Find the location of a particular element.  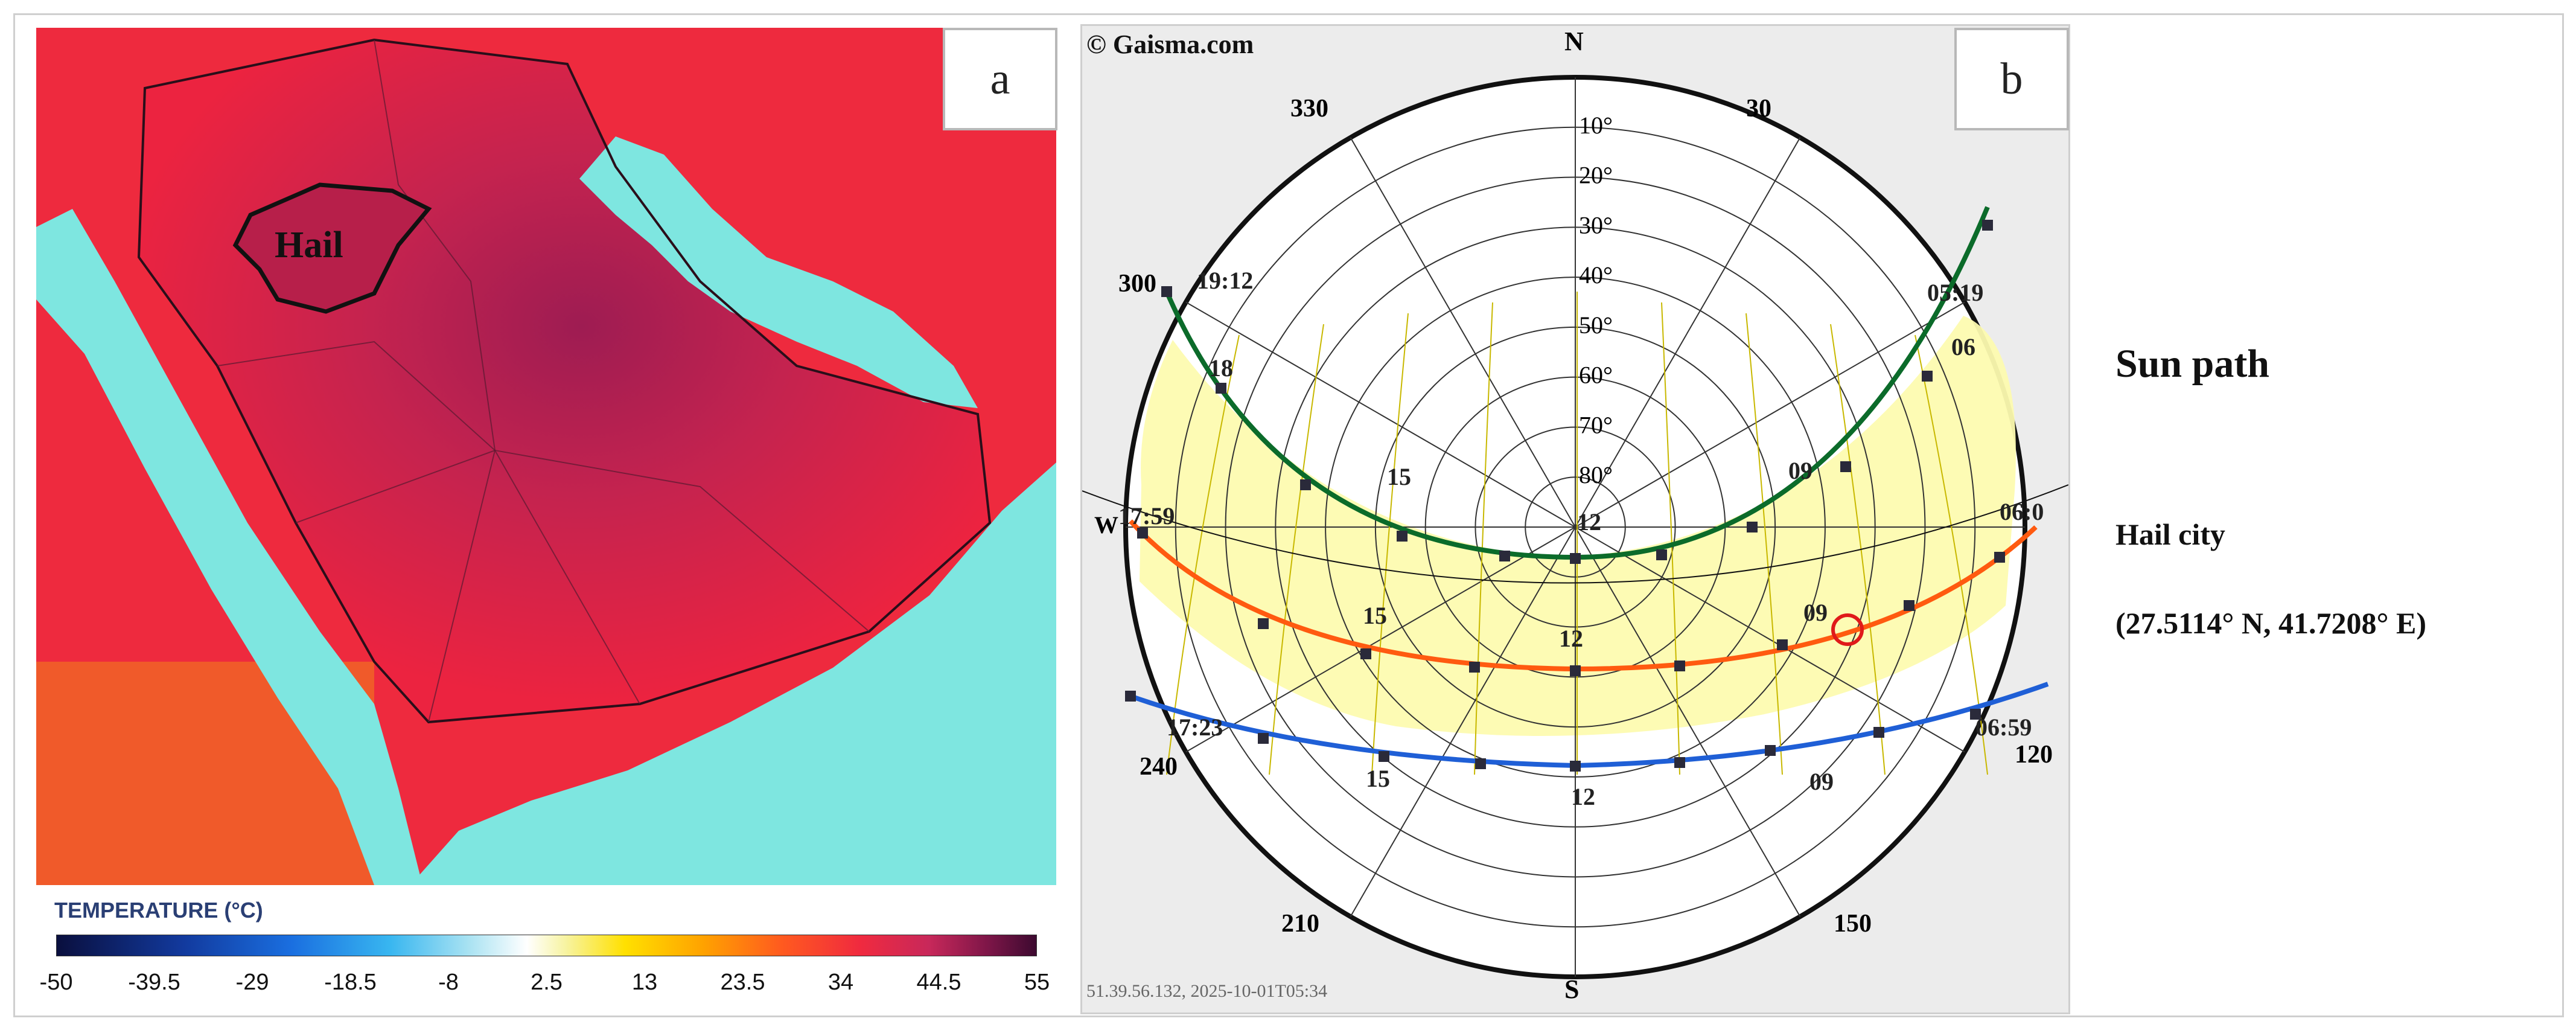

altitude-label: 40° is located at coordinates (1596, 275).